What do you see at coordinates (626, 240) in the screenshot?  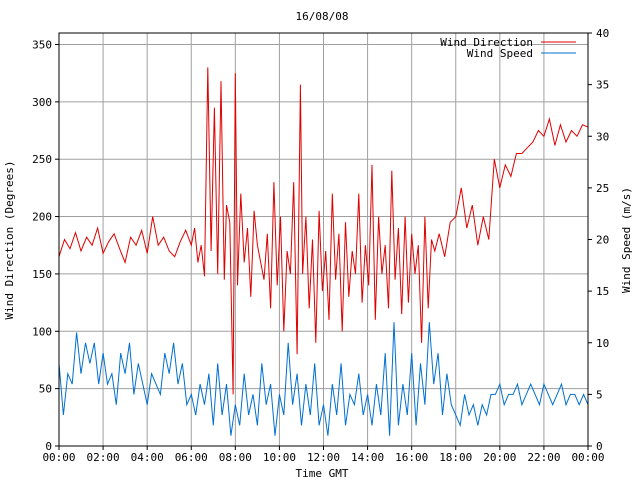 I see `y-axis-label-right: Wind Speed (m/s)` at bounding box center [626, 240].